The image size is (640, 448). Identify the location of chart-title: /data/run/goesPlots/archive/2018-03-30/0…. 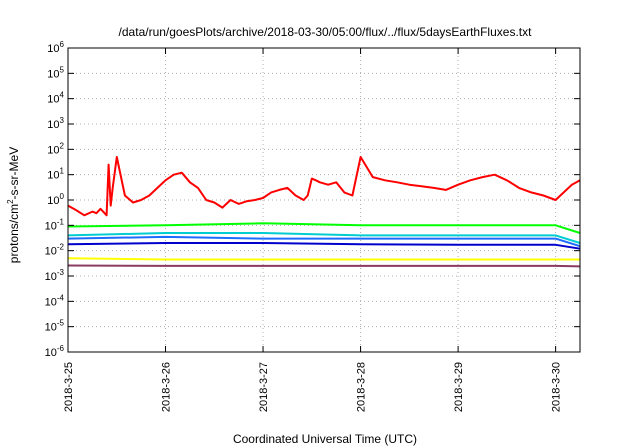
(326, 32).